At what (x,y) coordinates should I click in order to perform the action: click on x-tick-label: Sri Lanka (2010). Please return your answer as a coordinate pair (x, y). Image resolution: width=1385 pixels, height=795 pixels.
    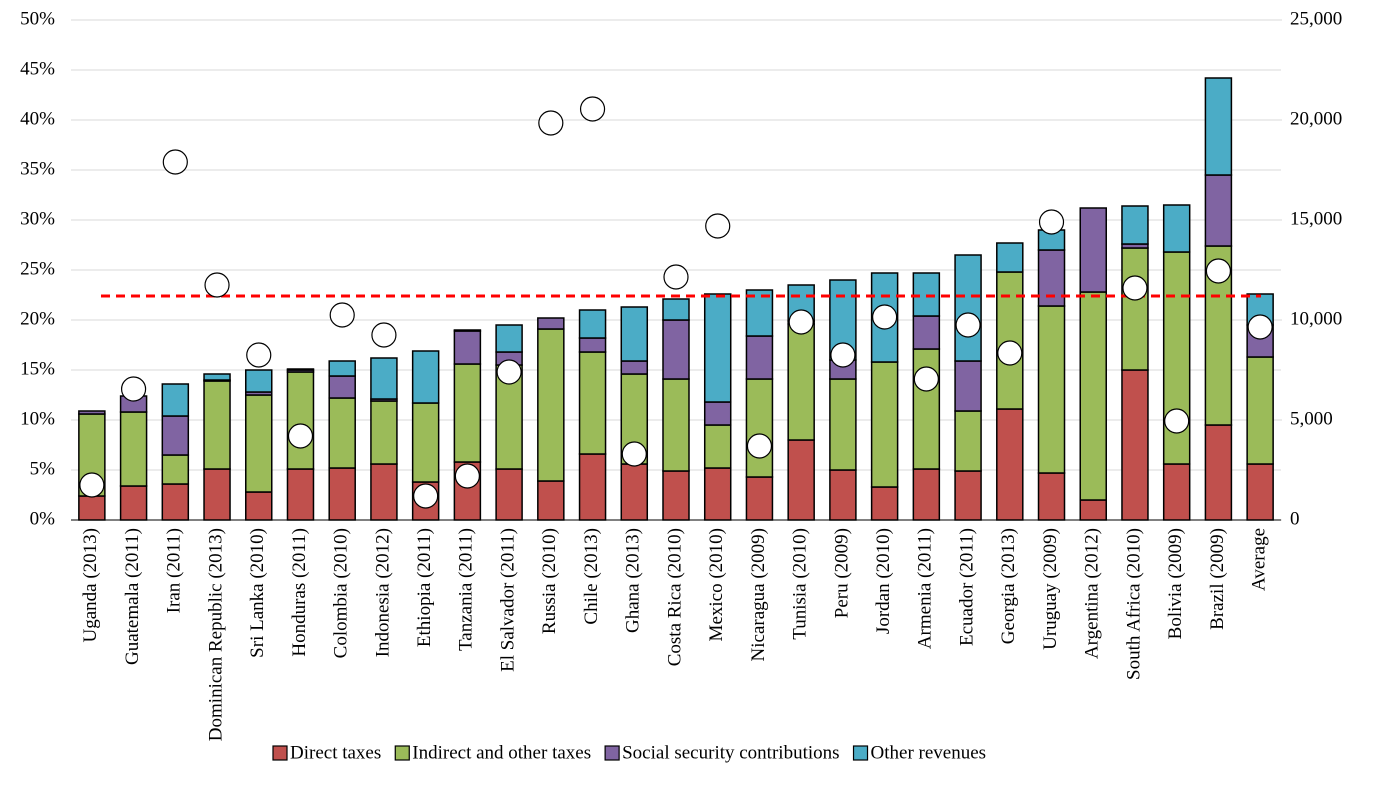
    Looking at the image, I should click on (257, 593).